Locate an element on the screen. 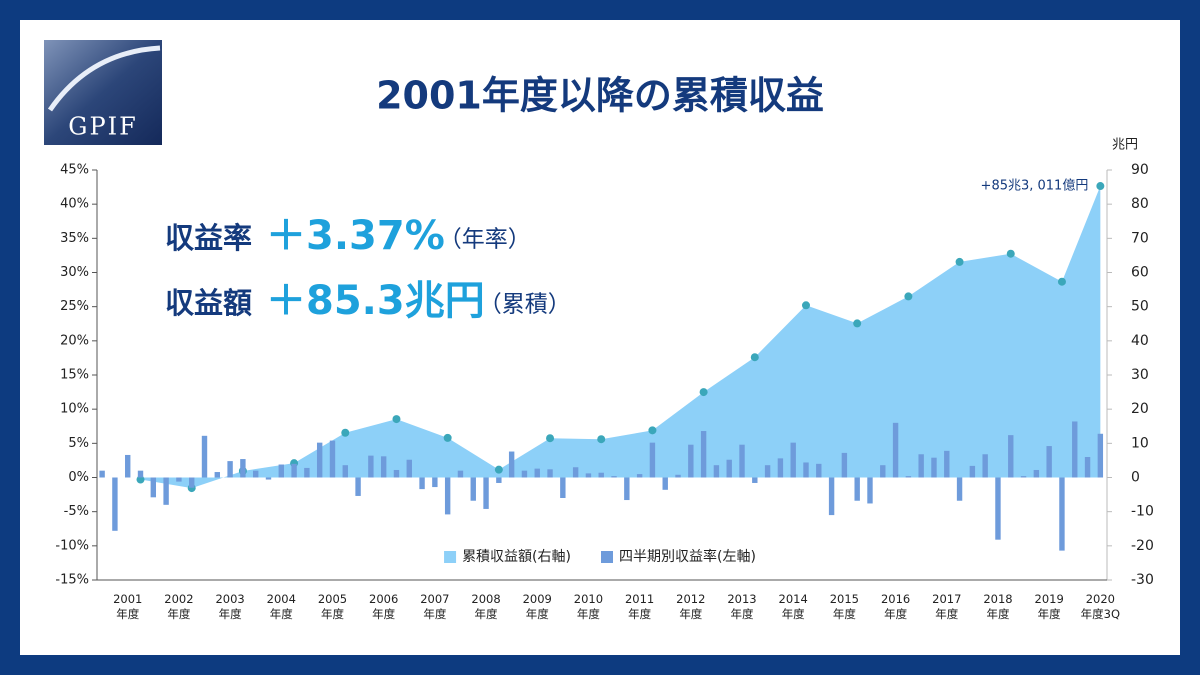 The image size is (1200, 675). x-tick-label: 2008 年度 is located at coordinates (486, 606).